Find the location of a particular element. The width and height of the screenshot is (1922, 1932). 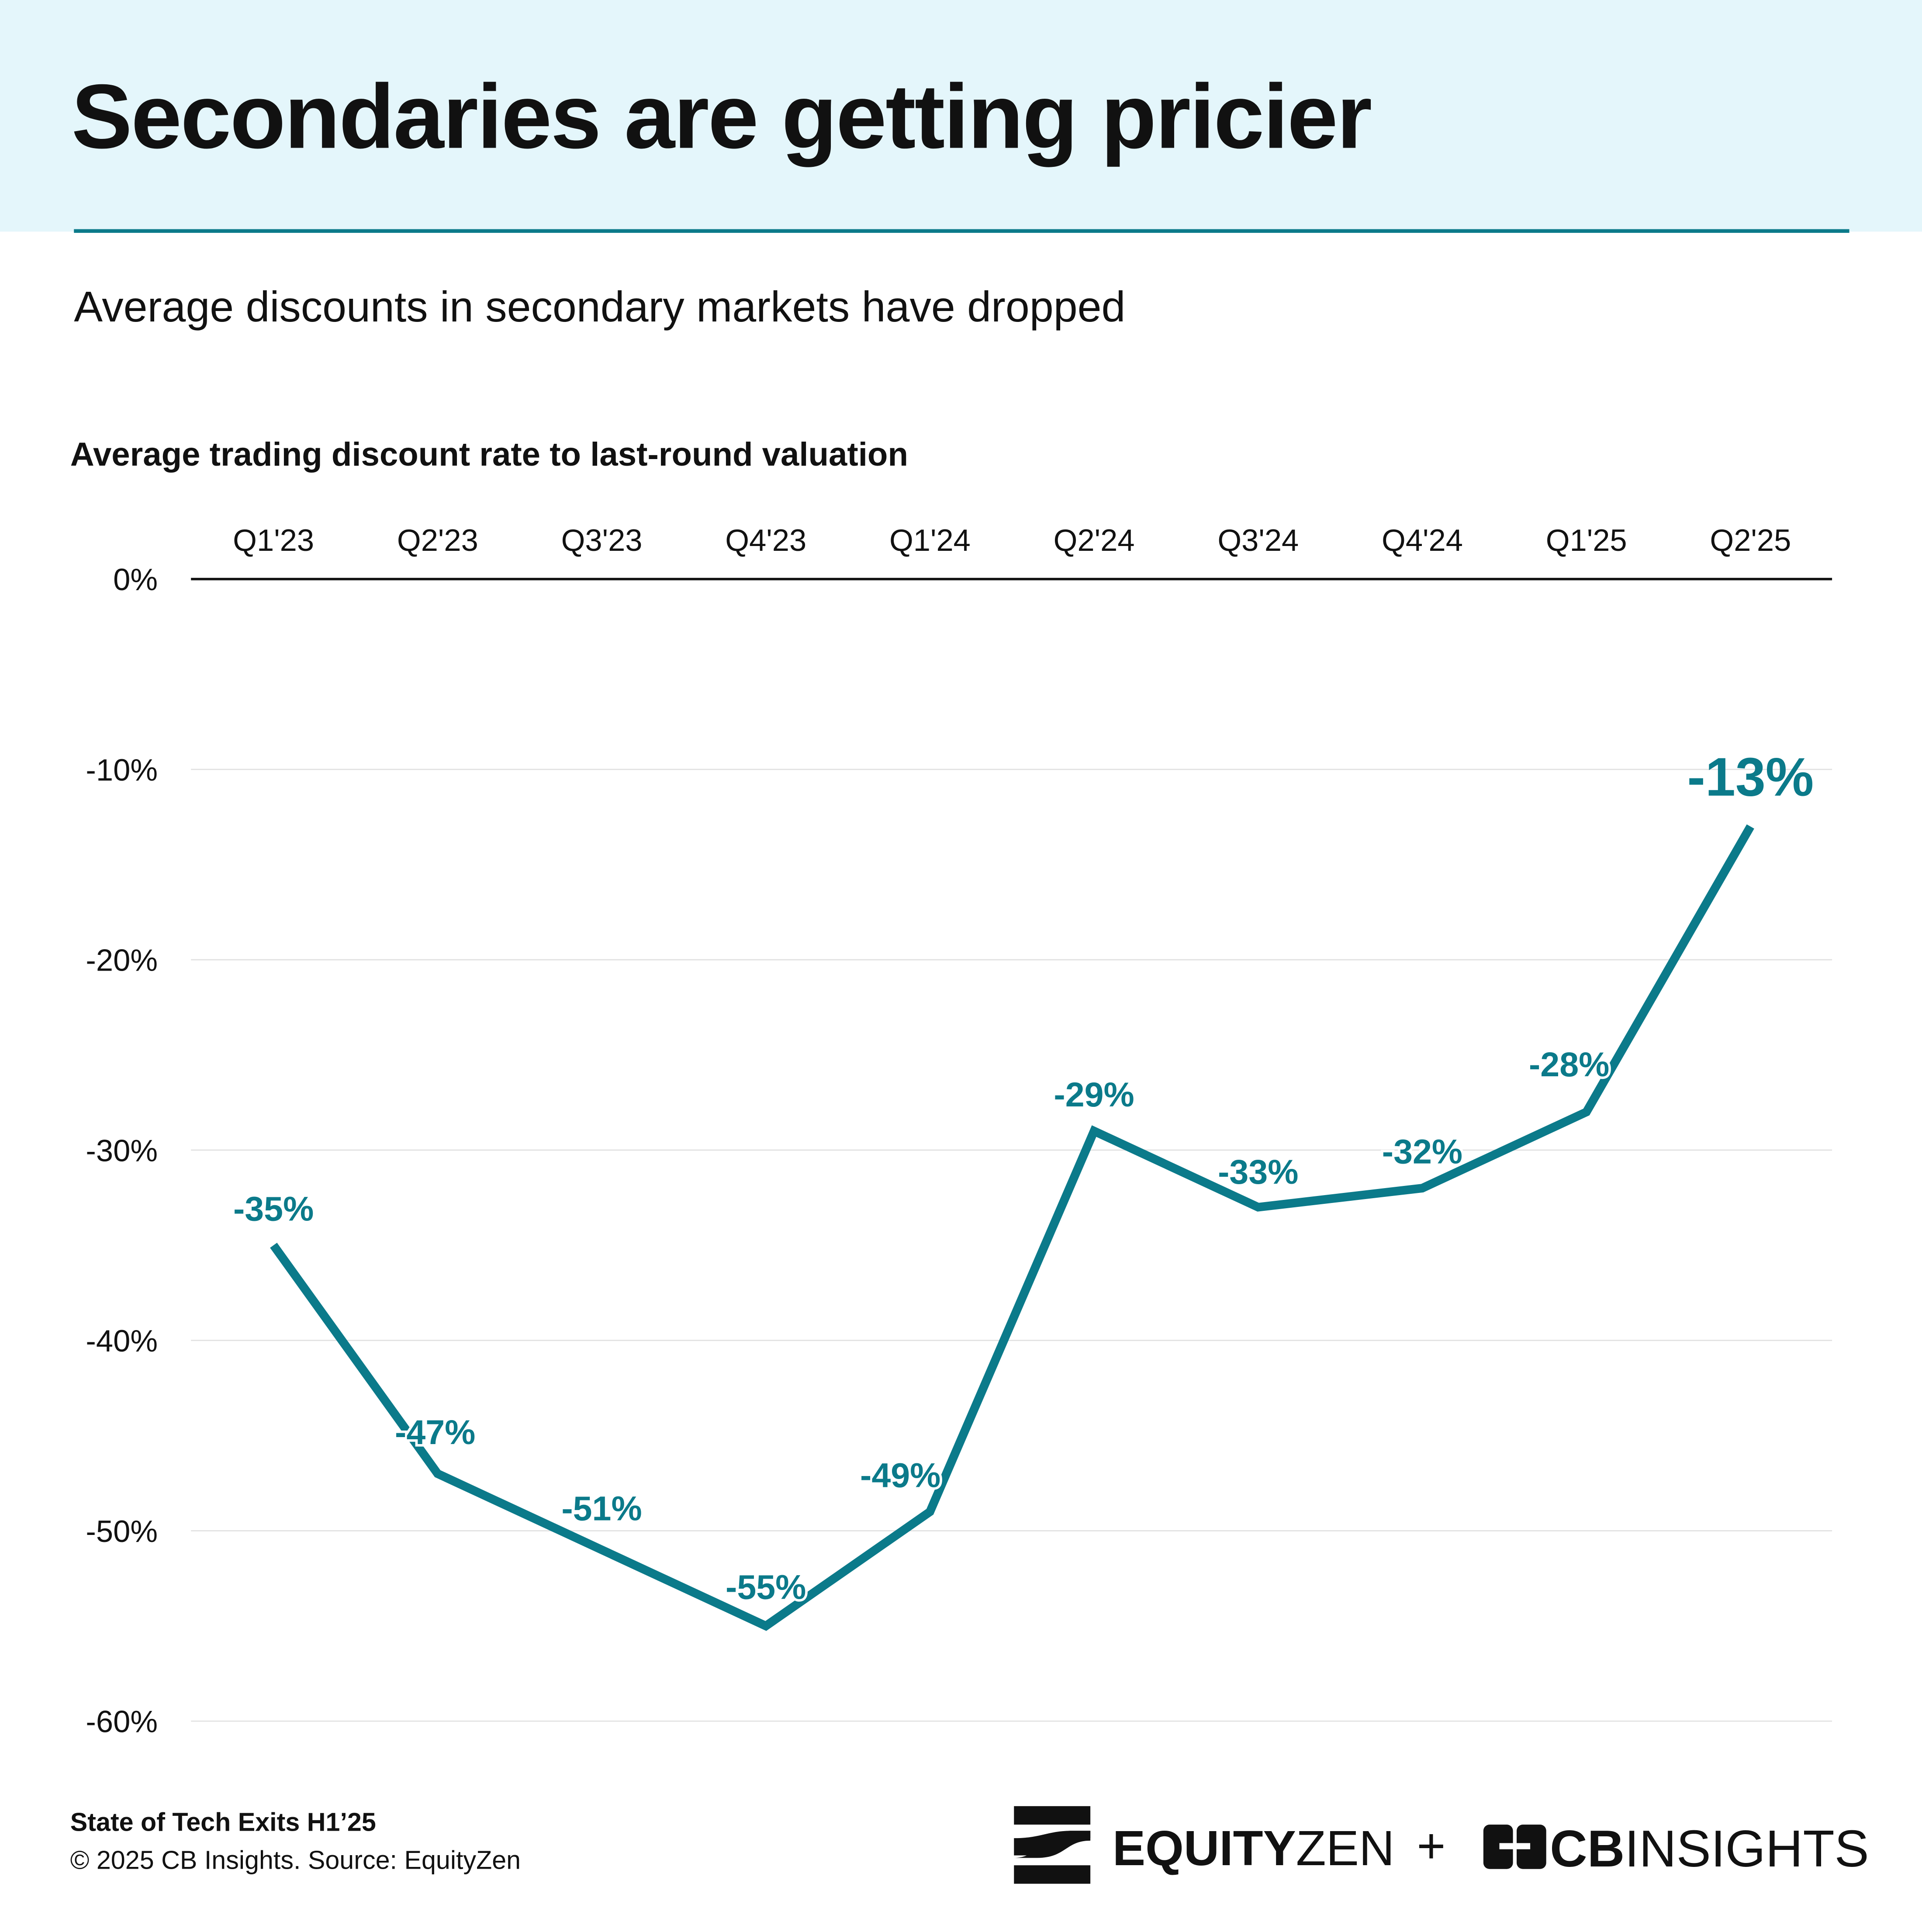

cbinsights-wordmark: CBINSIGHTS is located at coordinates (1709, 1849).